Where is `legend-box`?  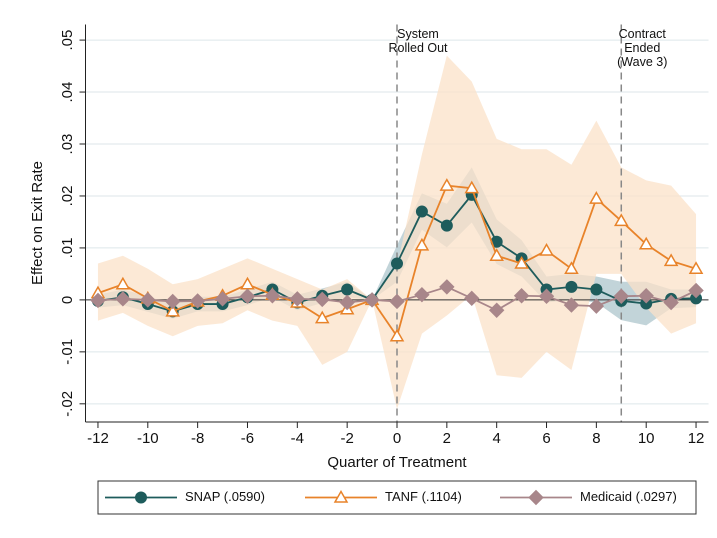
legend-box is located at coordinates (397, 497).